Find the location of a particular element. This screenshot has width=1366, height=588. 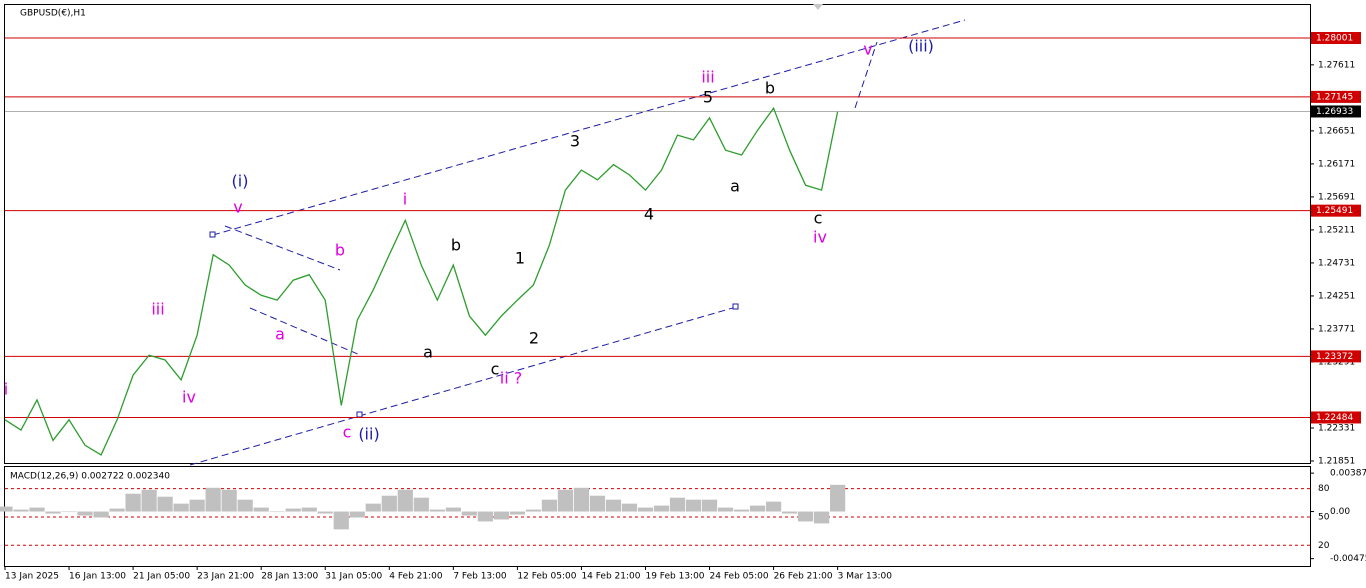

wave-label: 5 is located at coordinates (708, 97).